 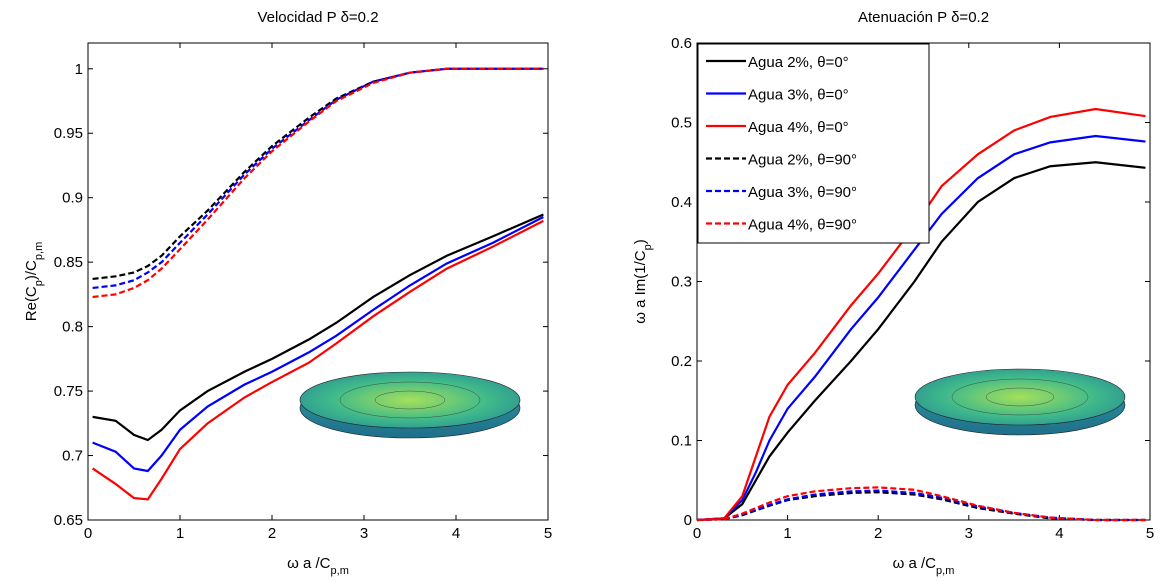 I want to click on y-tick-label: 0.5, so click(x=681, y=123).